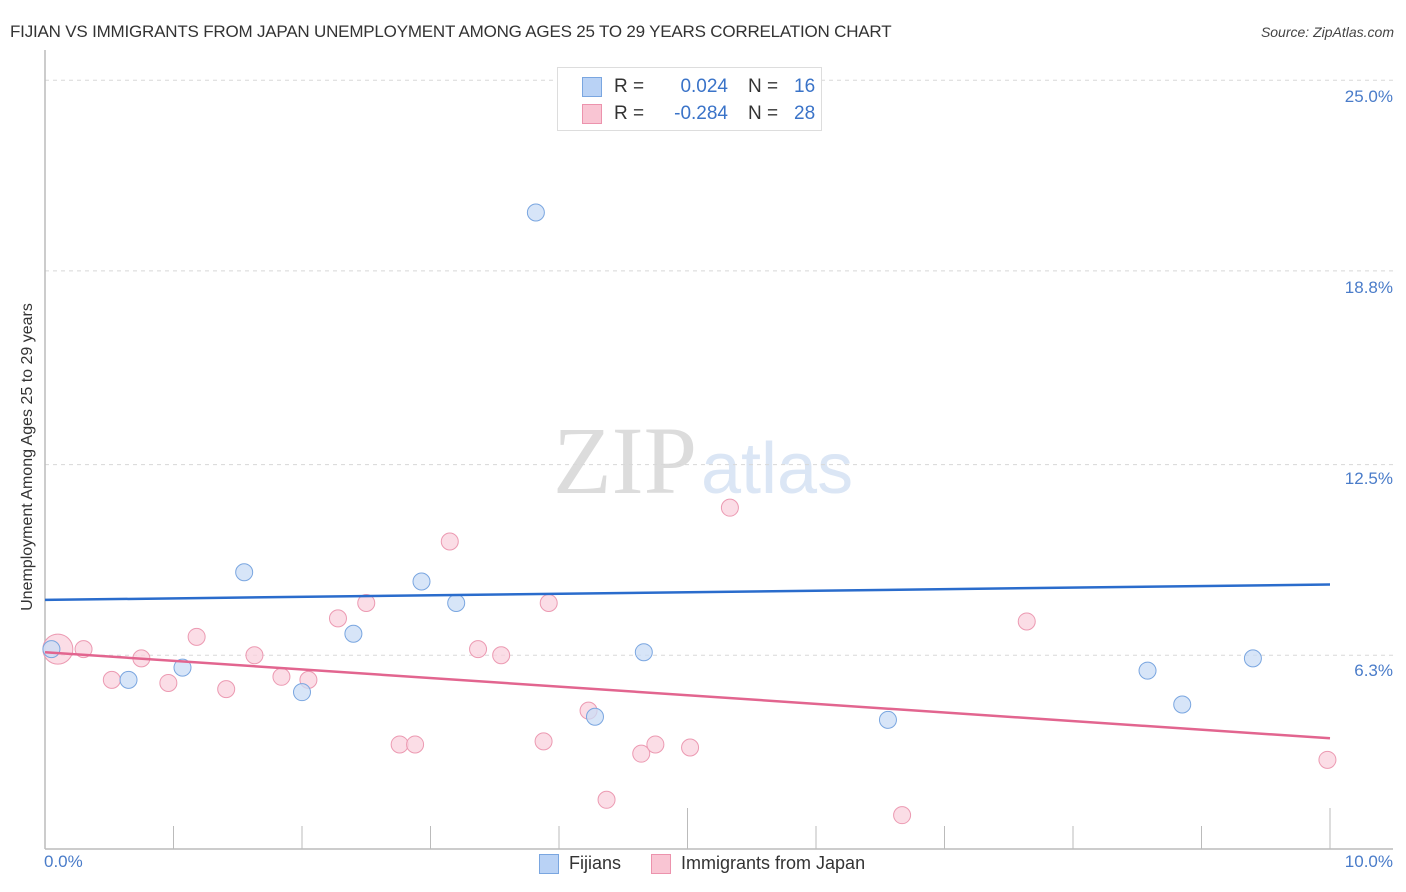 This screenshot has width=1406, height=892. I want to click on legend-item-immigrants-japan: Immigrants from Japan, so click(758, 863).